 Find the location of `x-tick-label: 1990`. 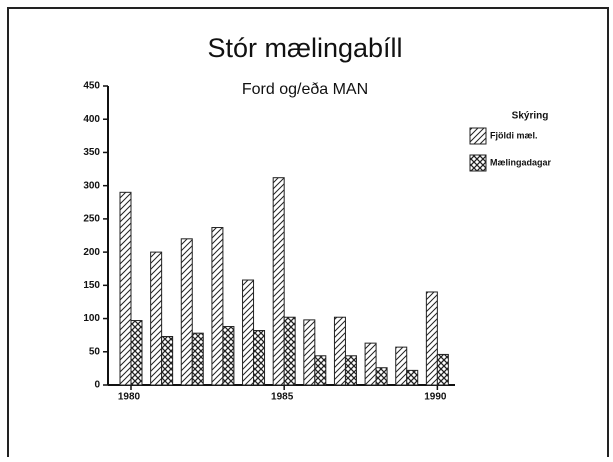

x-tick-label: 1990 is located at coordinates (435, 397).